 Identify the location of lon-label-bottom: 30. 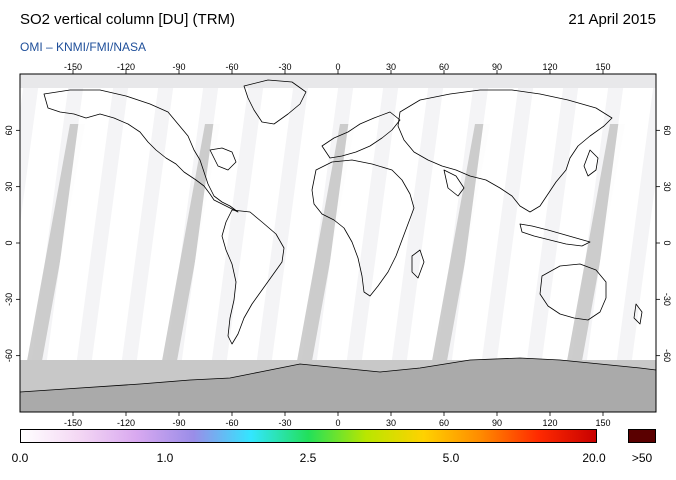
(391, 423).